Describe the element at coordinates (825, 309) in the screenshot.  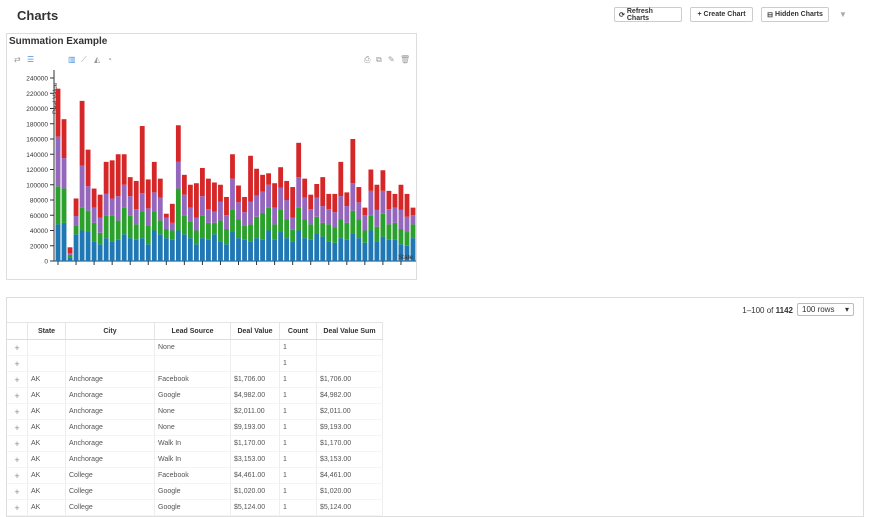
I see `rows-per-page-select: 100 rows ▾` at that location.